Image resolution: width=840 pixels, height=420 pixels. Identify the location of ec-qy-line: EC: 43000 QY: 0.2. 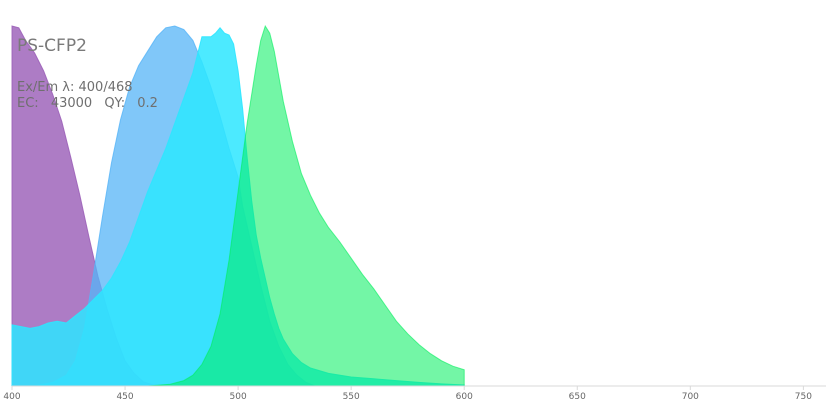
(87, 103).